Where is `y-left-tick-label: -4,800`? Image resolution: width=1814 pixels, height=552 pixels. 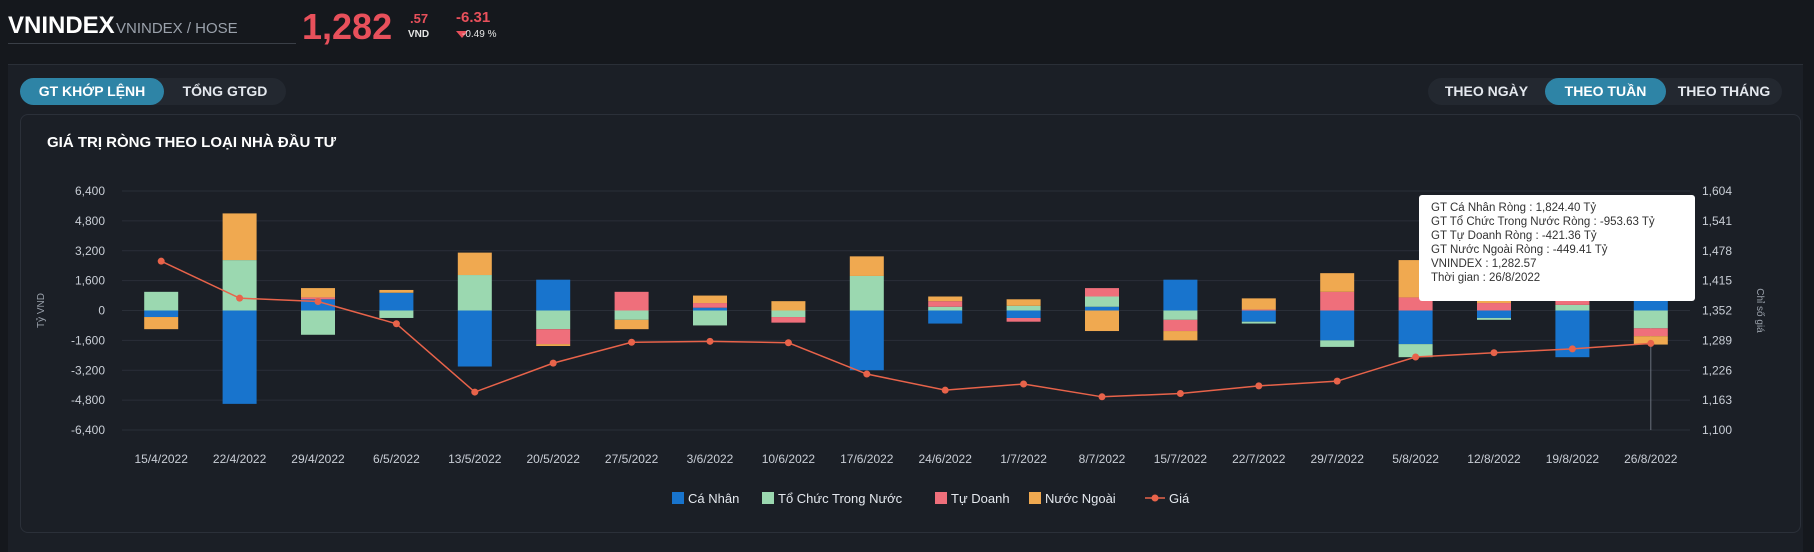 y-left-tick-label: -4,800 is located at coordinates (88, 400).